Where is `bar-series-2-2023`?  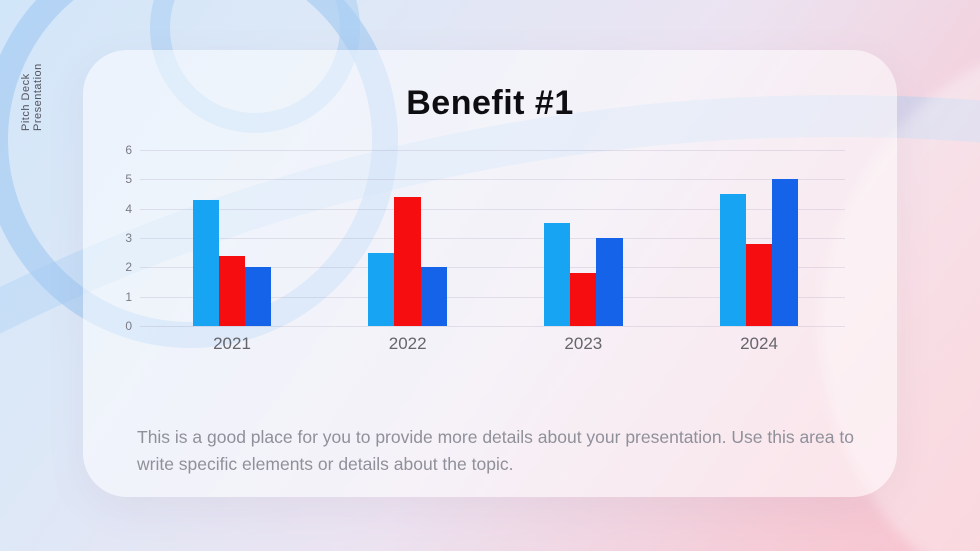 bar-series-2-2023 is located at coordinates (583, 299).